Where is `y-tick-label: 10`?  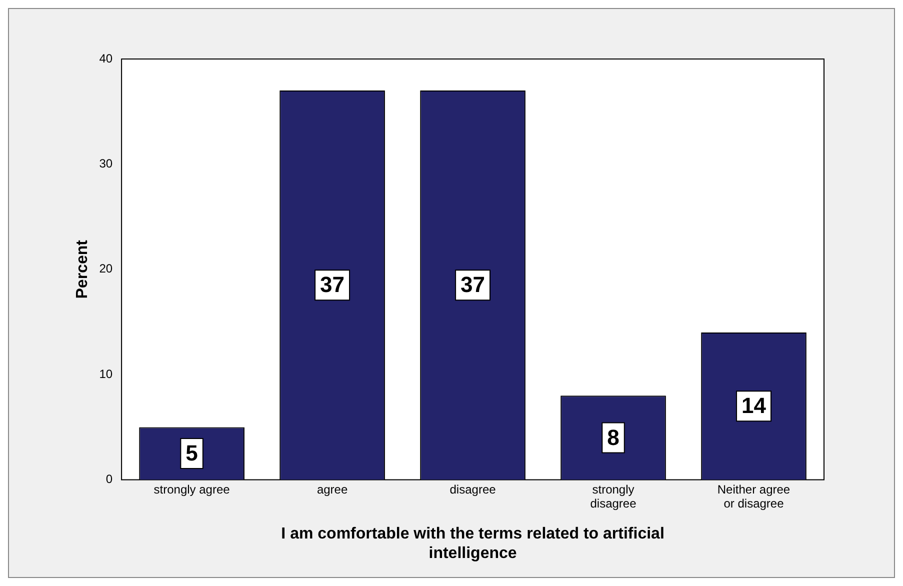 y-tick-label: 10 is located at coordinates (106, 373).